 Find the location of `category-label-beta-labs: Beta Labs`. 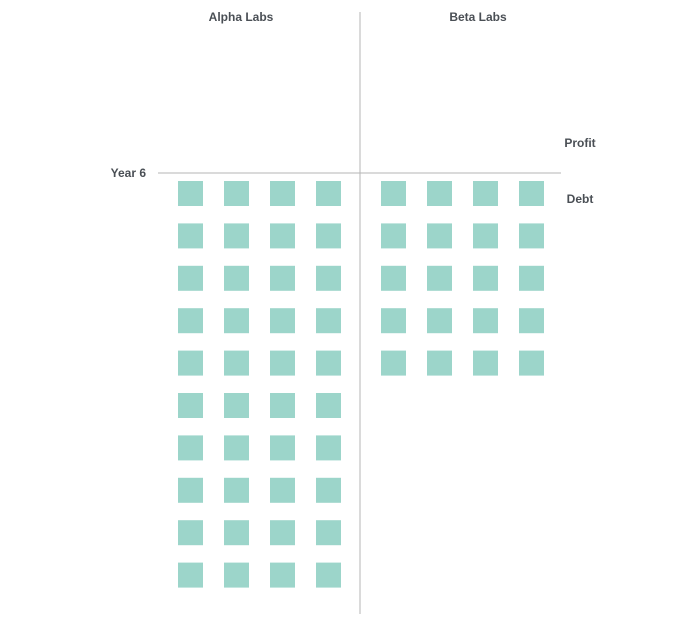

category-label-beta-labs: Beta Labs is located at coordinates (478, 17).